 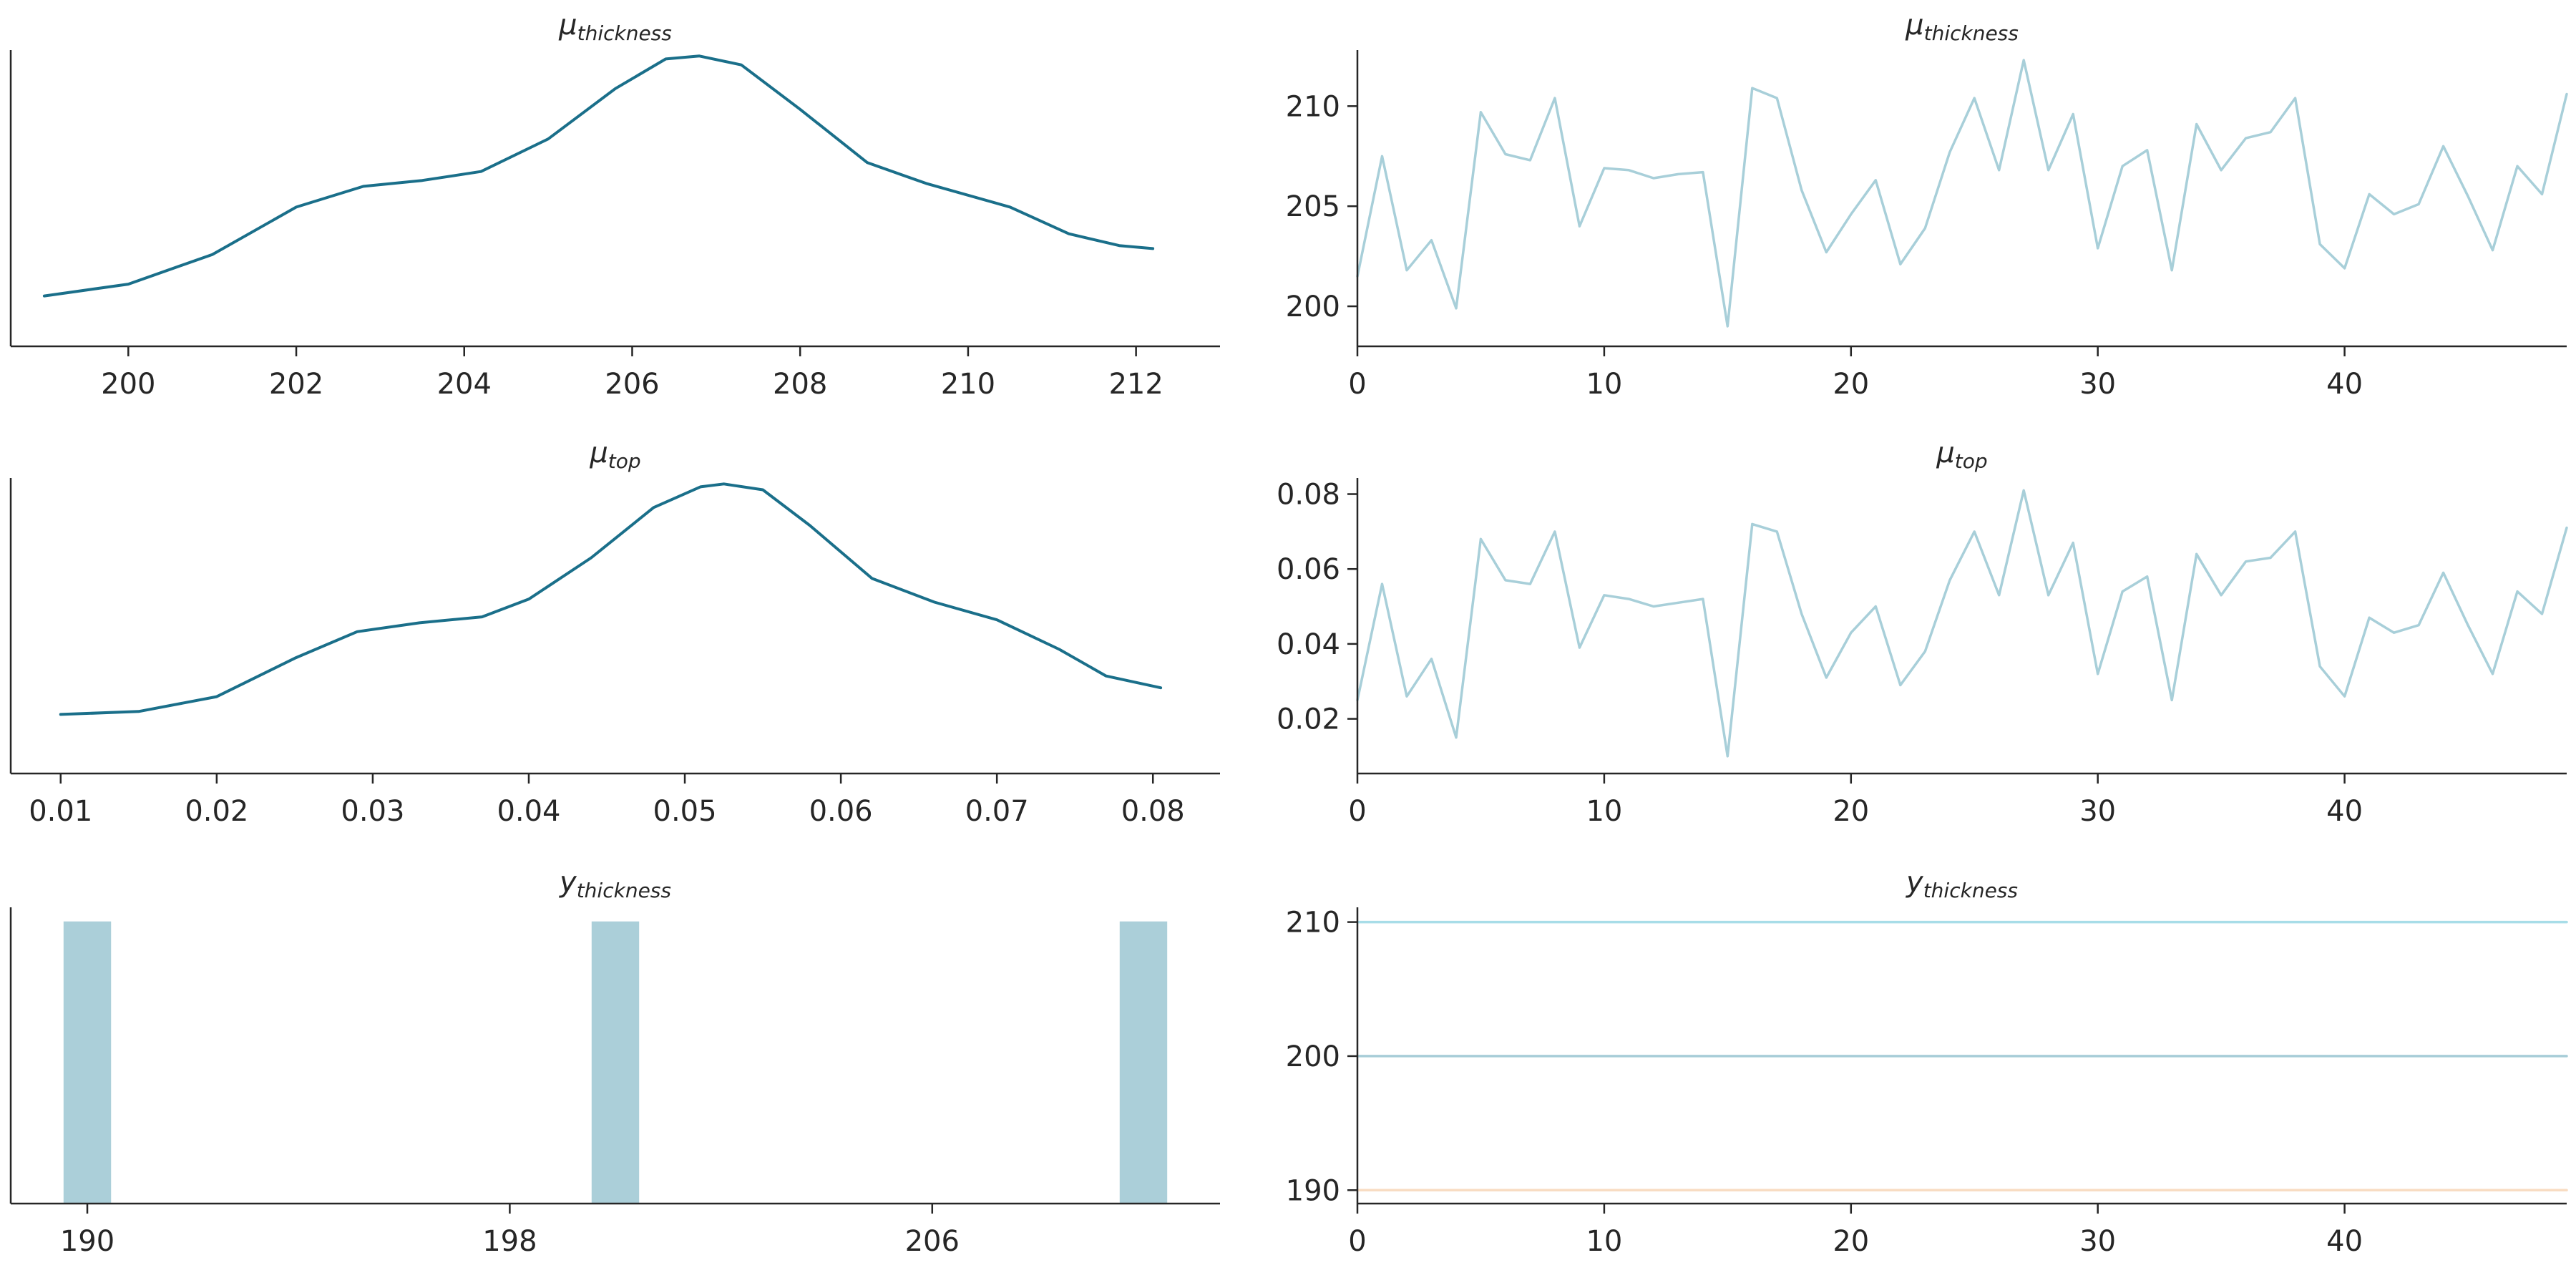 I want to click on hist-y-thickness-title-subscript: thickness, so click(x=624, y=890).